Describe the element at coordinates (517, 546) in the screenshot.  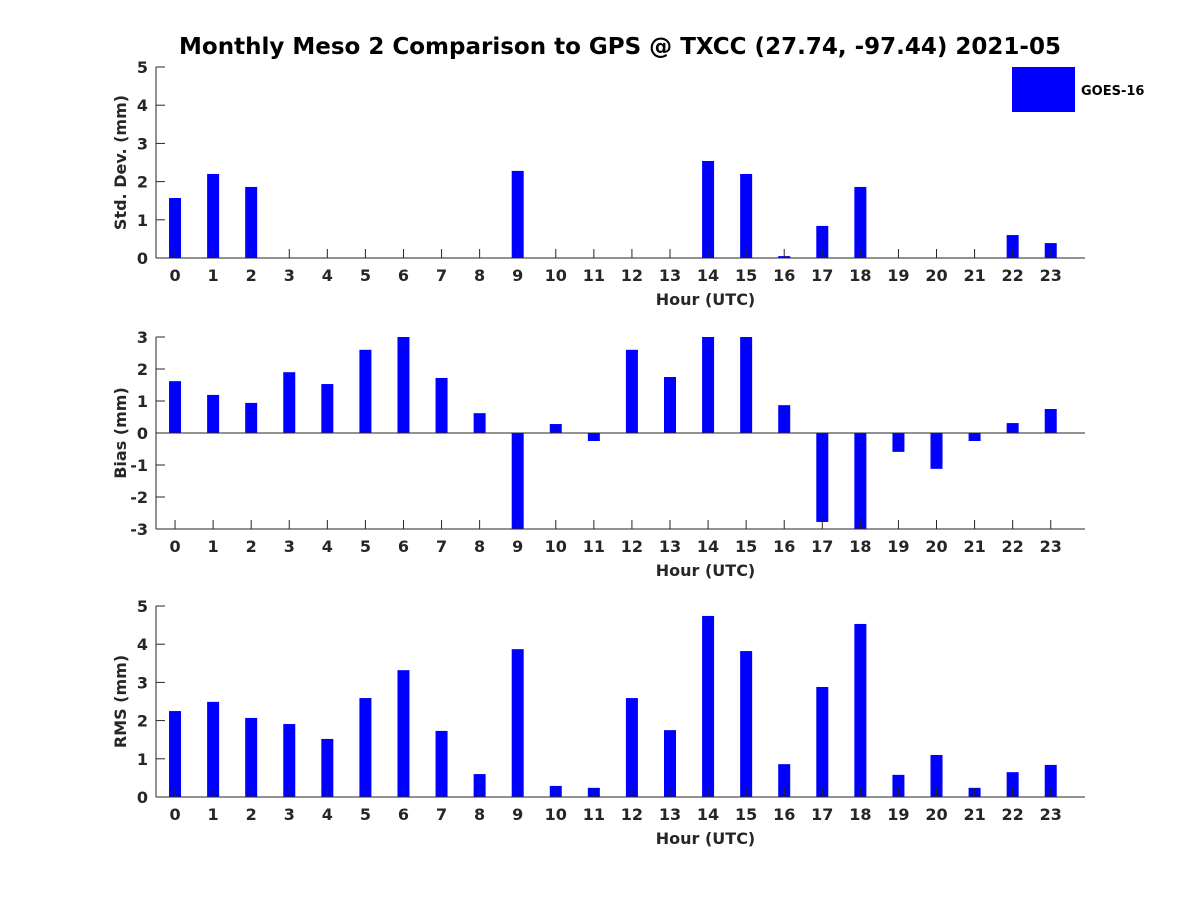
I see `x-tick-label: 9` at that location.